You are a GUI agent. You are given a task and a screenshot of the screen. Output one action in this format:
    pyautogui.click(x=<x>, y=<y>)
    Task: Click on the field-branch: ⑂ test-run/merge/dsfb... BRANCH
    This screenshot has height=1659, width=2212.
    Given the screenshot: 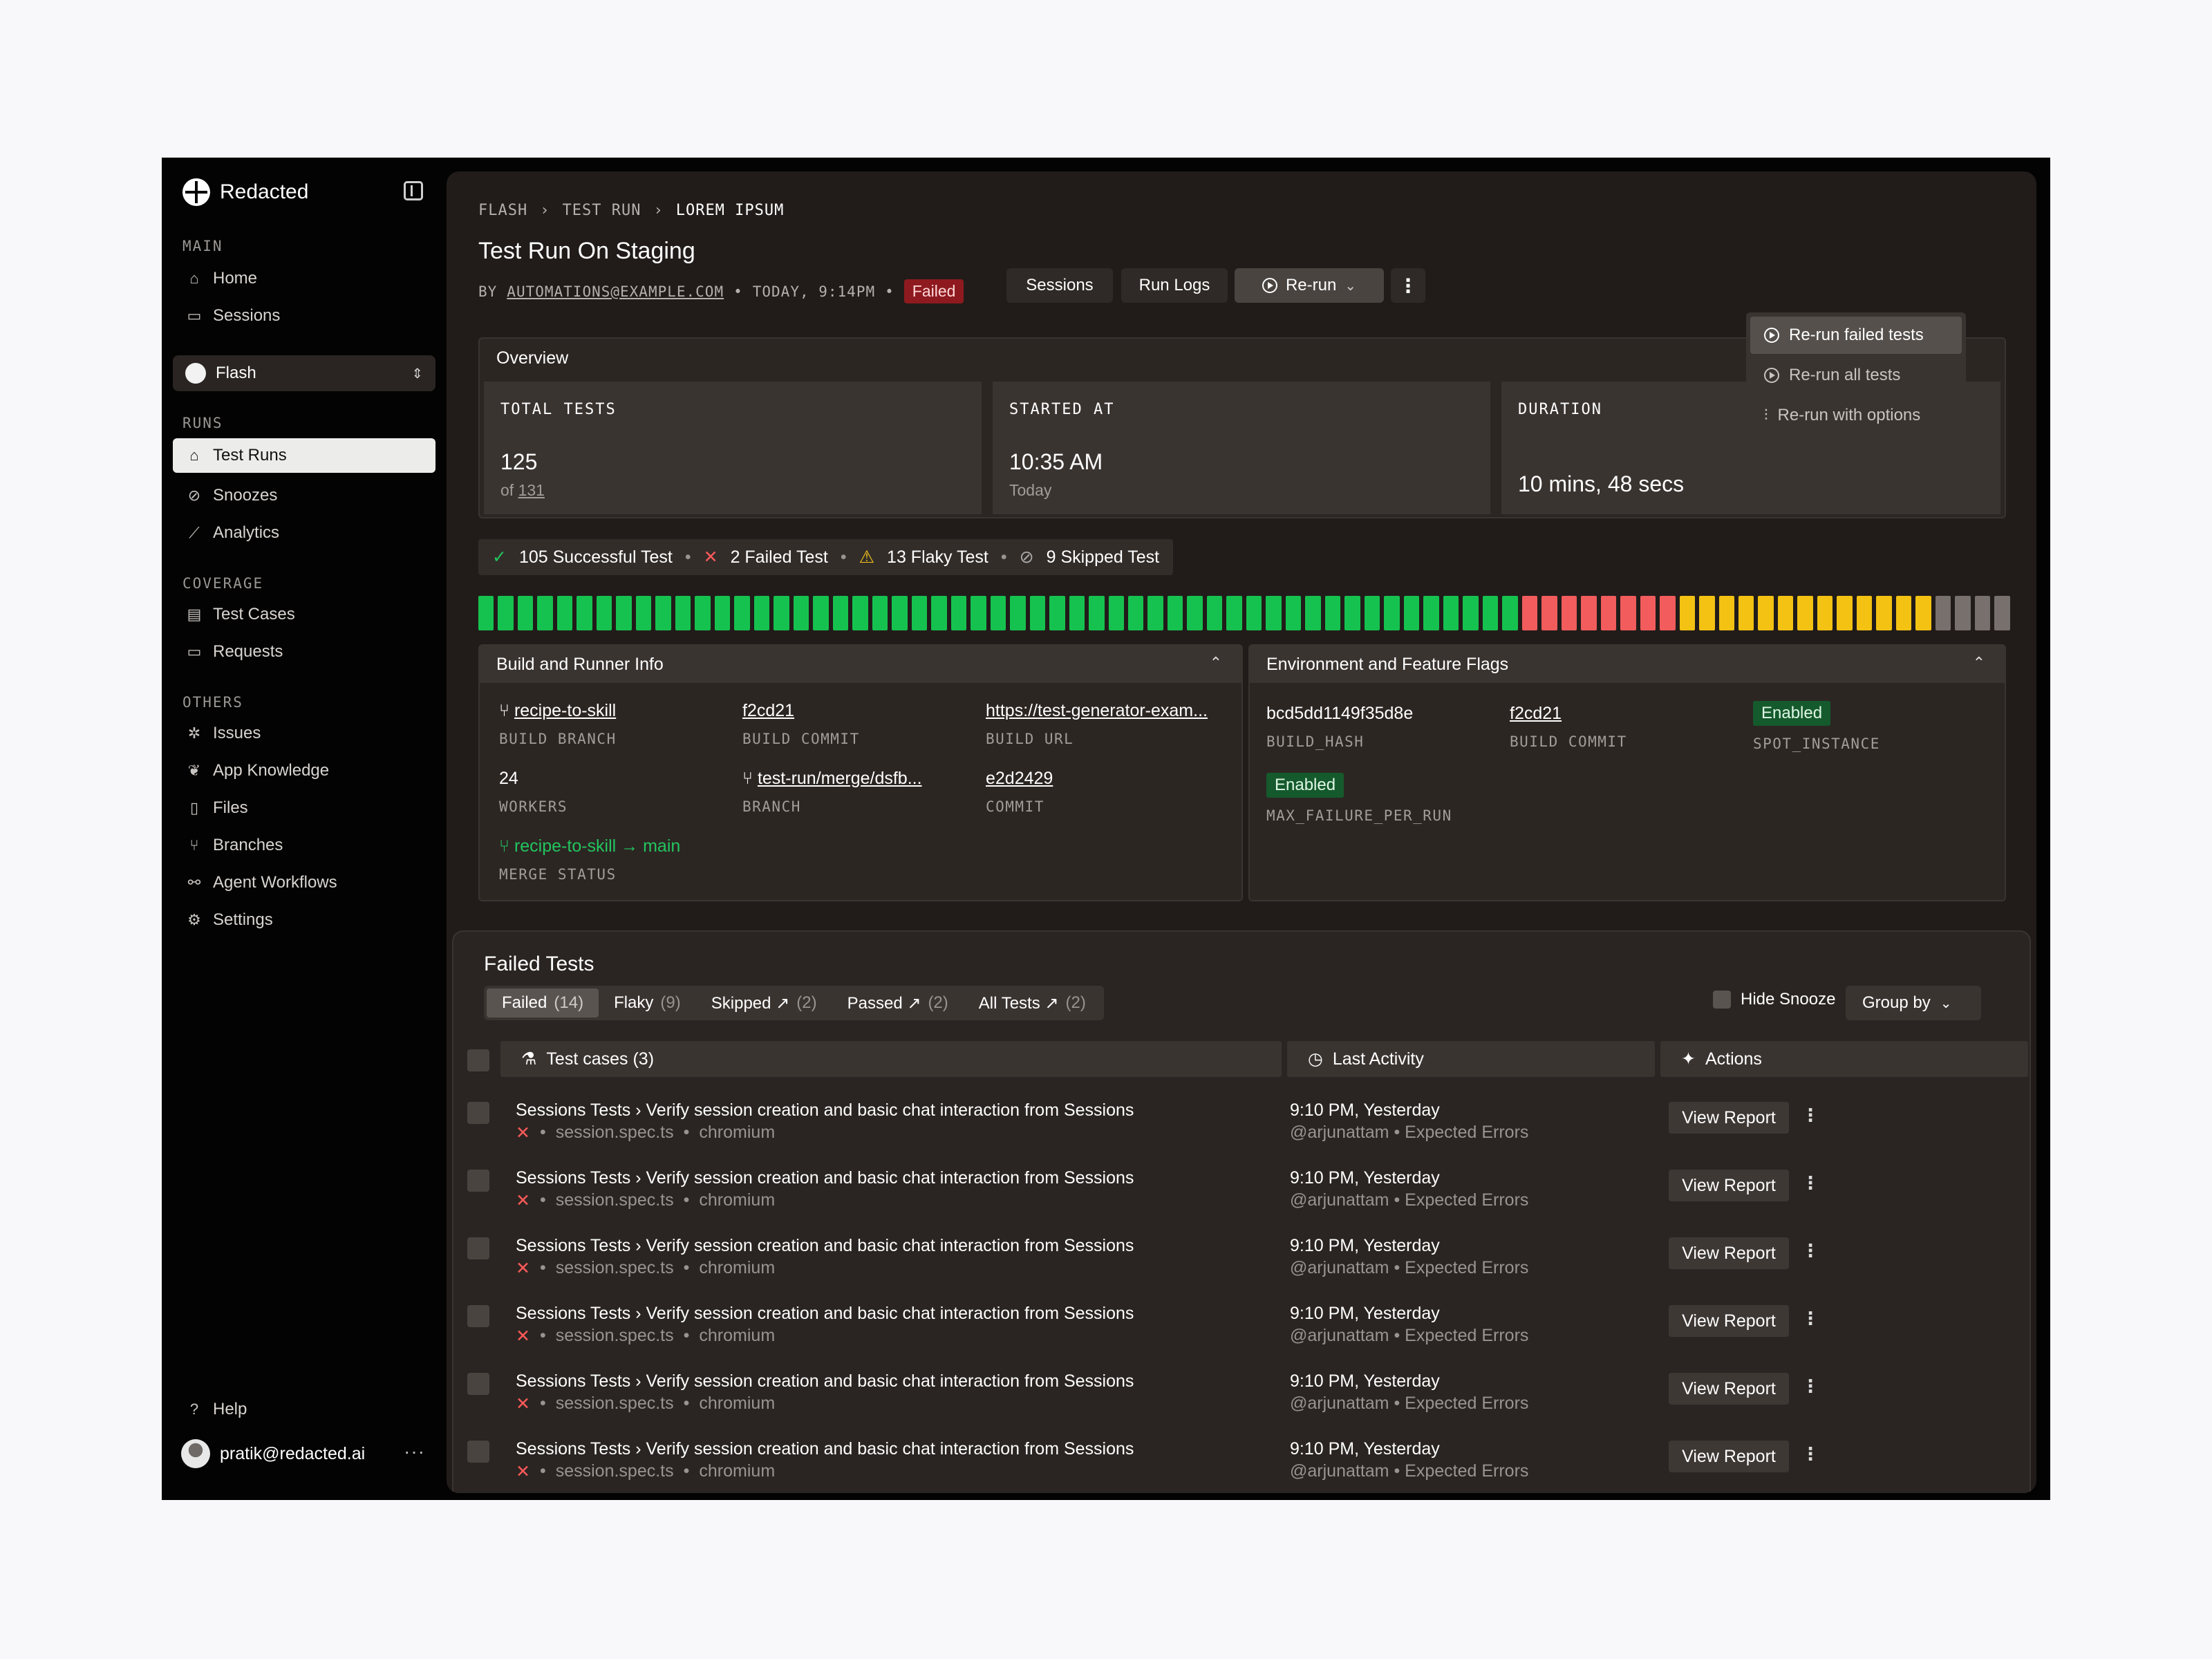 What is the action you would take?
    pyautogui.click(x=853, y=792)
    